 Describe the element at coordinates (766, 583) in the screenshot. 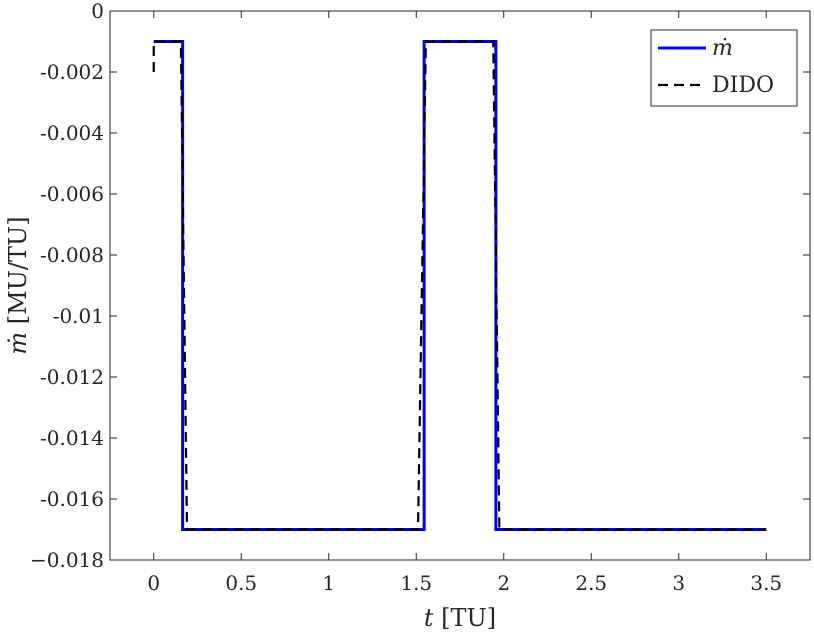

I see `x-tick-label: 3.5` at that location.